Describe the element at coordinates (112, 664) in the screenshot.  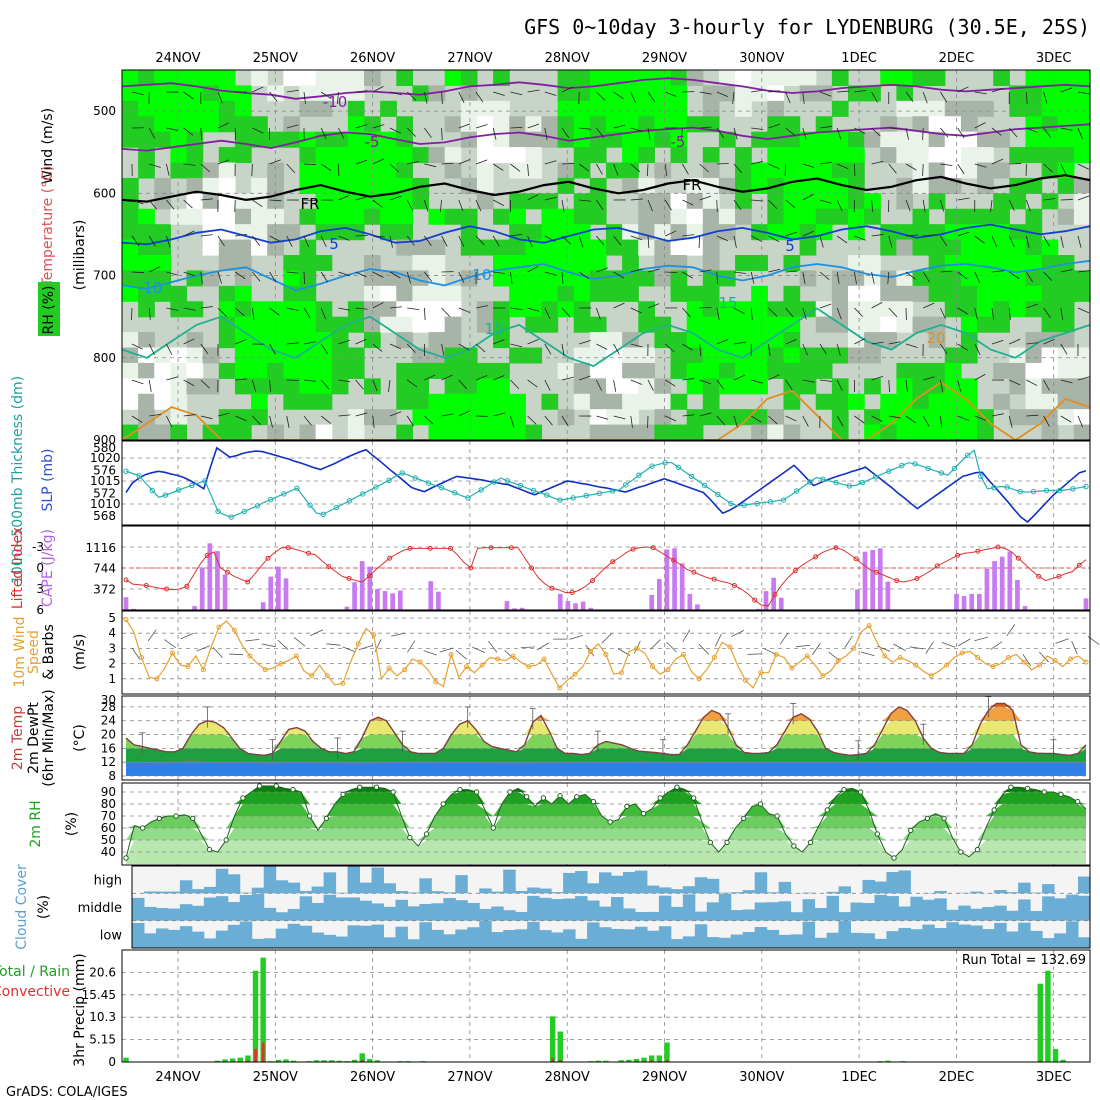
I see `y-tick-label: 2` at that location.